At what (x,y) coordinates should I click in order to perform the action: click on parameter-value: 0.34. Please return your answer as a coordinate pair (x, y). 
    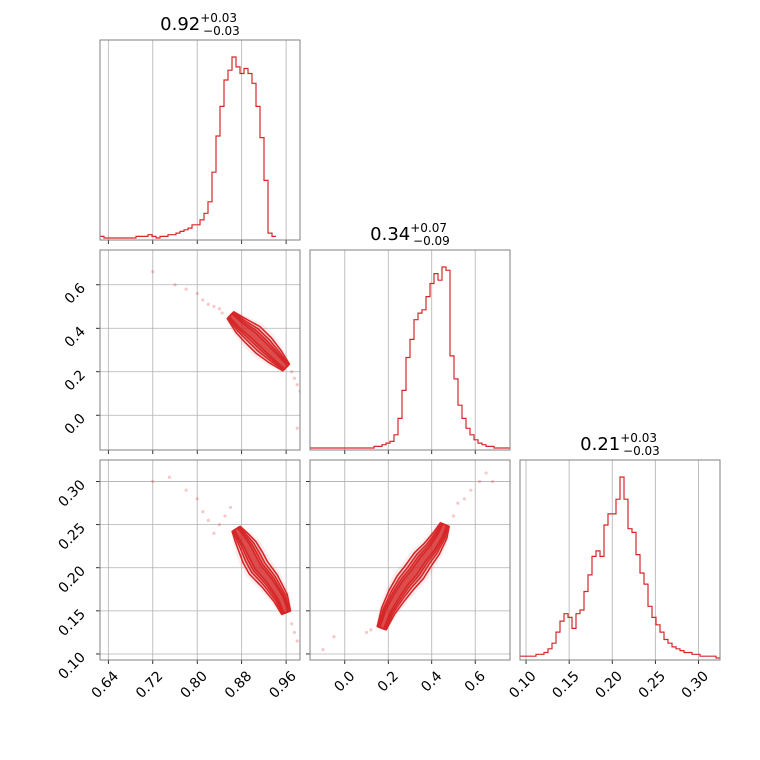
    Looking at the image, I should click on (390, 234).